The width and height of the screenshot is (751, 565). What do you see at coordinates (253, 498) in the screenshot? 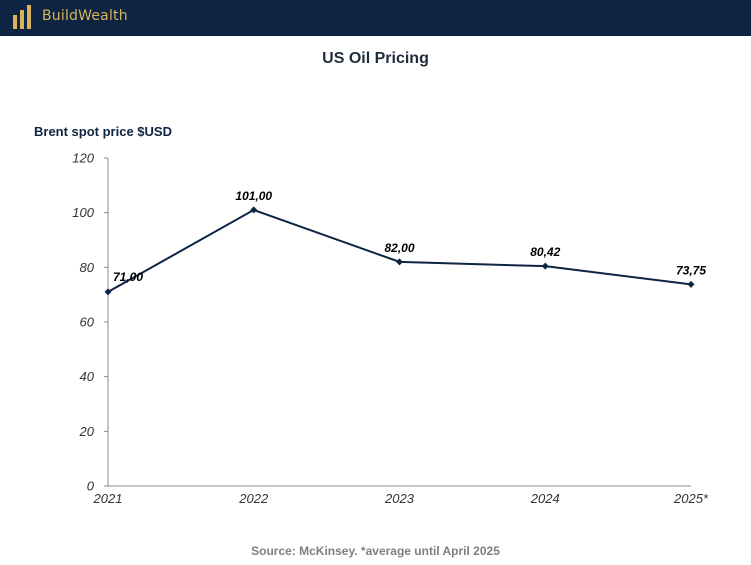
I see `x-tick-label: 2022` at bounding box center [253, 498].